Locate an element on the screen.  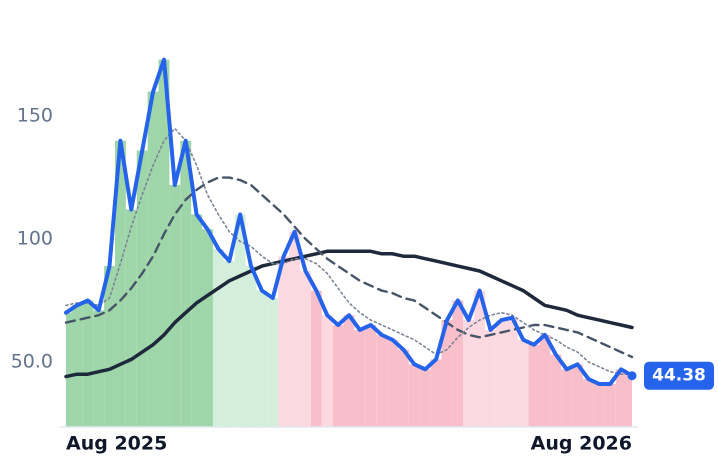
x-tick-label: Aug 2025 is located at coordinates (116, 444).